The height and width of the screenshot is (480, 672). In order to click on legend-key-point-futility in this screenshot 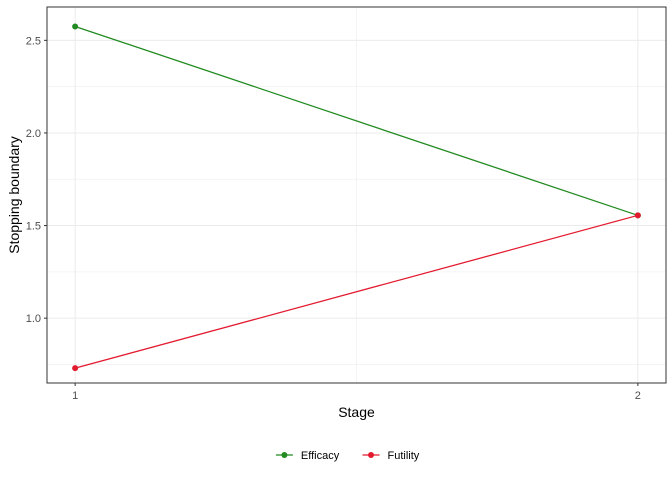, I will do `click(371, 455)`.